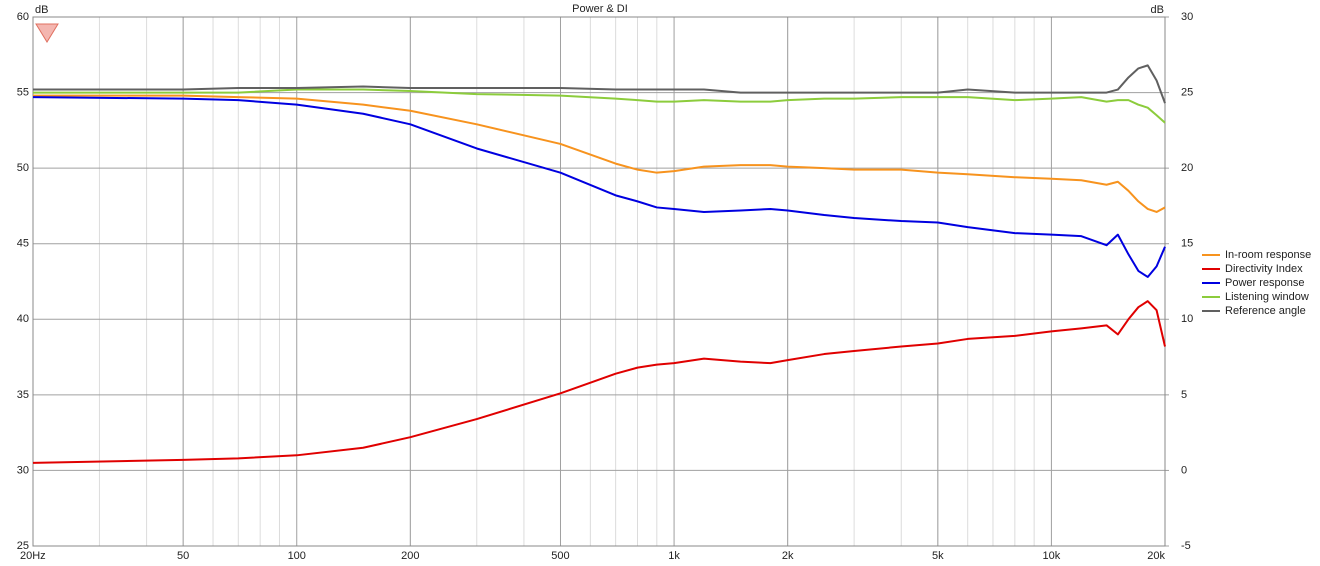 Image resolution: width=1320 pixels, height=566 pixels. Describe the element at coordinates (23, 319) in the screenshot. I see `y-tick-label: 40` at that location.